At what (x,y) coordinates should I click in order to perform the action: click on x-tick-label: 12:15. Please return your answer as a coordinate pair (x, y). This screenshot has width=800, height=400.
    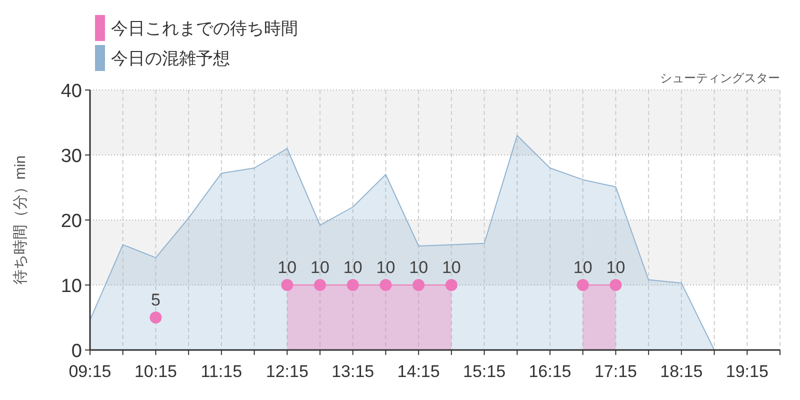
    Looking at the image, I should click on (287, 371).